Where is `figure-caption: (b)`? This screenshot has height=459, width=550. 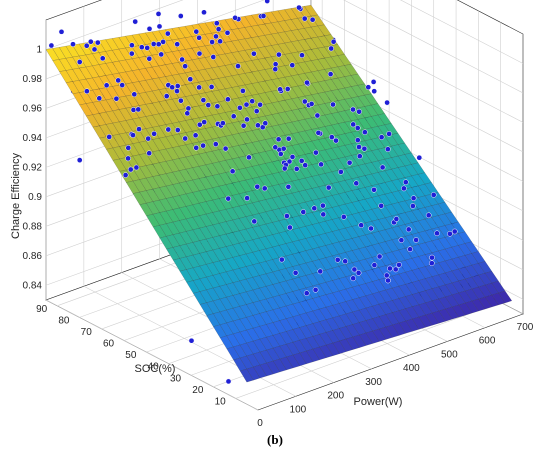
figure-caption: (b) is located at coordinates (275, 439).